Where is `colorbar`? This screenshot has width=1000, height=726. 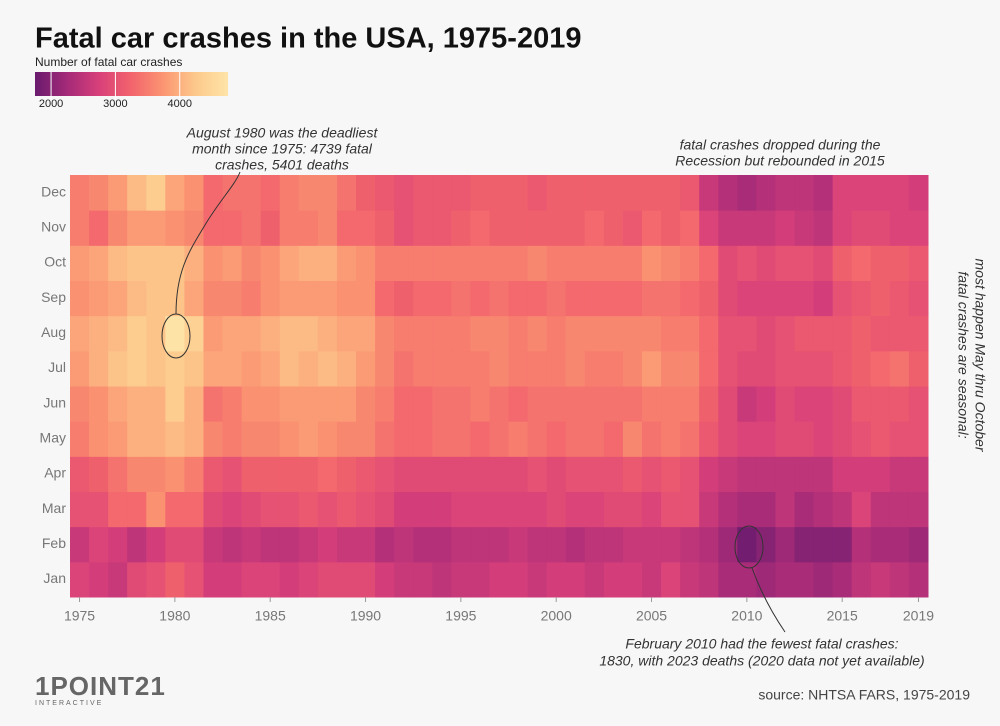
colorbar is located at coordinates (131, 84).